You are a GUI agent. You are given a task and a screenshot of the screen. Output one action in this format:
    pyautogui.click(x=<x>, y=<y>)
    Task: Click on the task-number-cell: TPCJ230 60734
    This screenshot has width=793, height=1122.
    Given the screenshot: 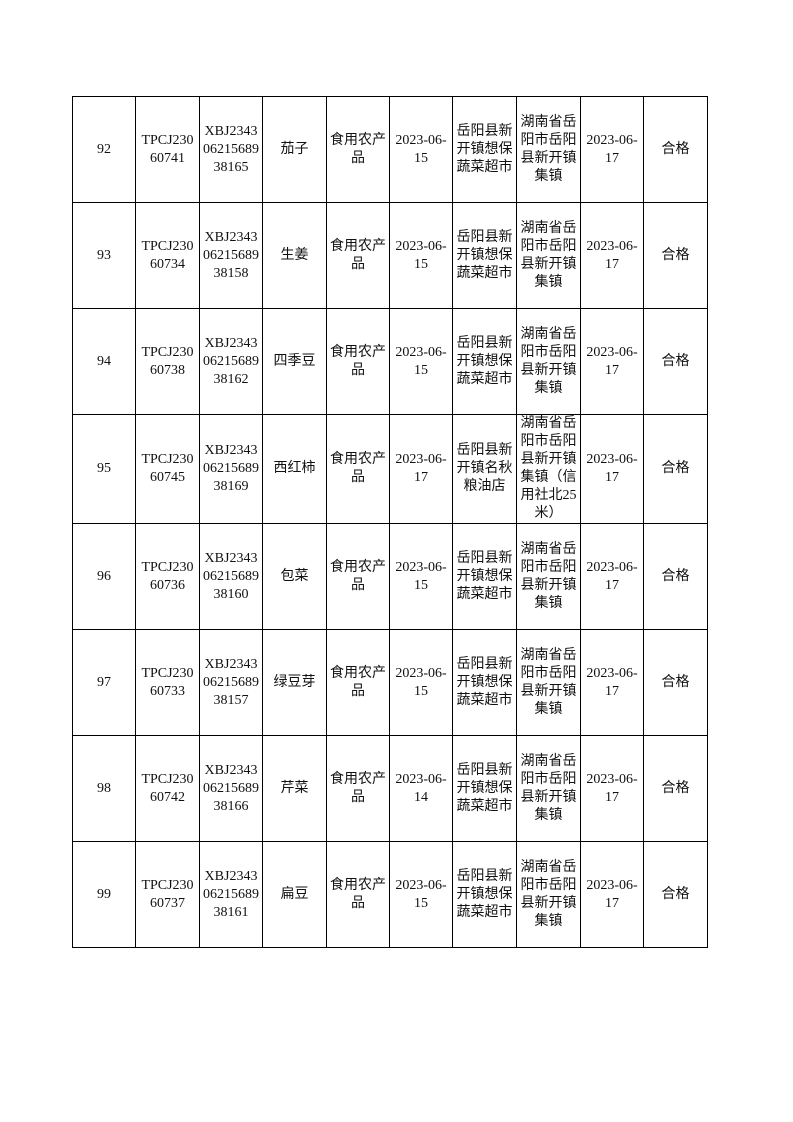 What is the action you would take?
    pyautogui.click(x=167, y=255)
    